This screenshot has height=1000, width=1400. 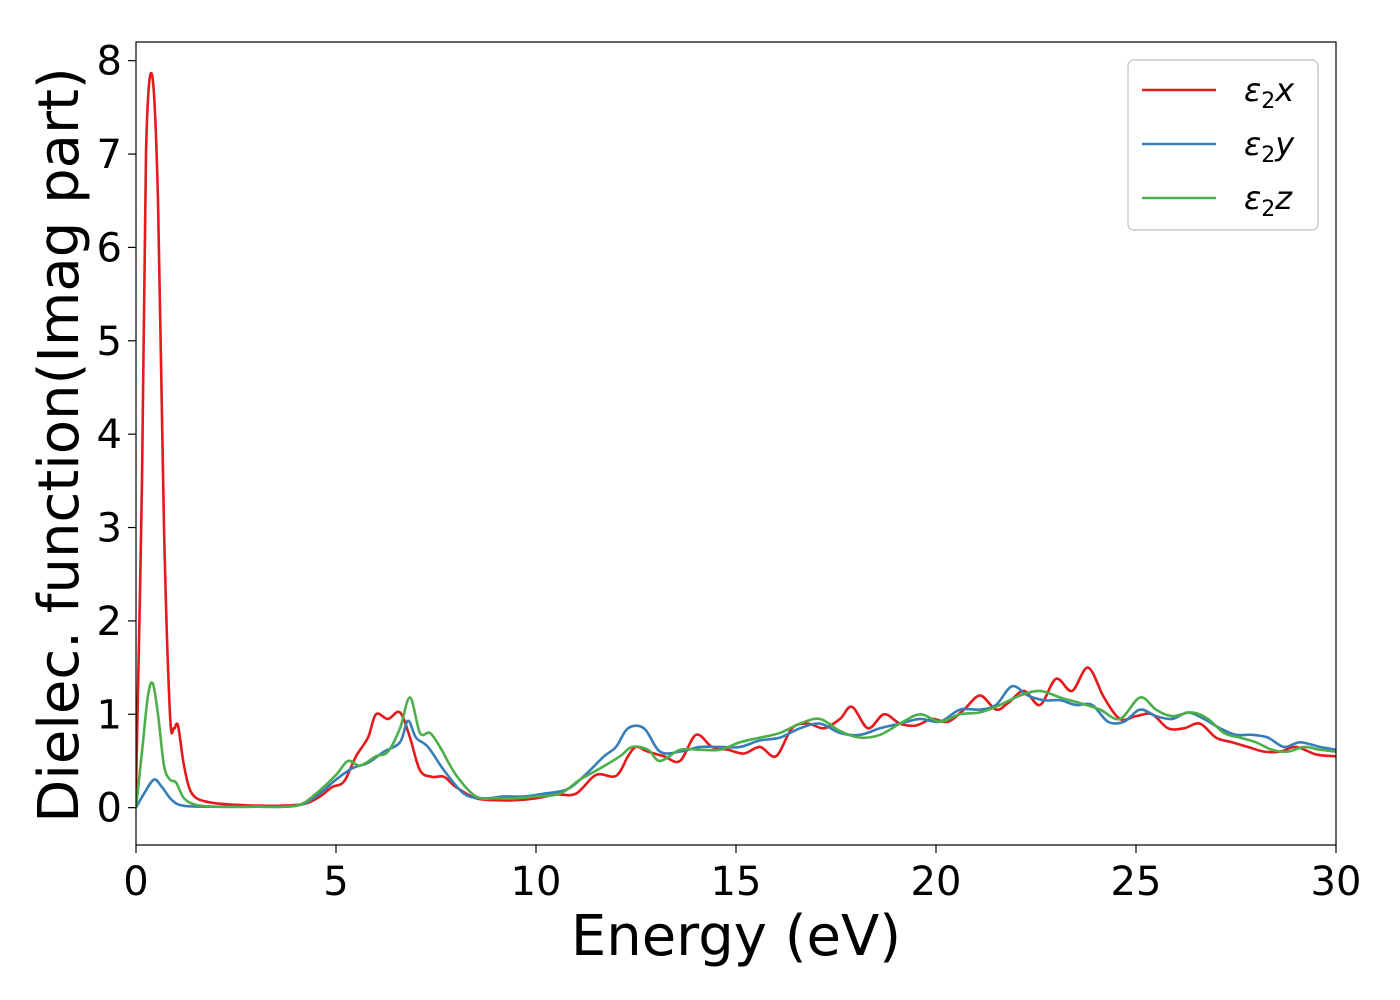 What do you see at coordinates (135, 882) in the screenshot?
I see `x-tick-label: 0` at bounding box center [135, 882].